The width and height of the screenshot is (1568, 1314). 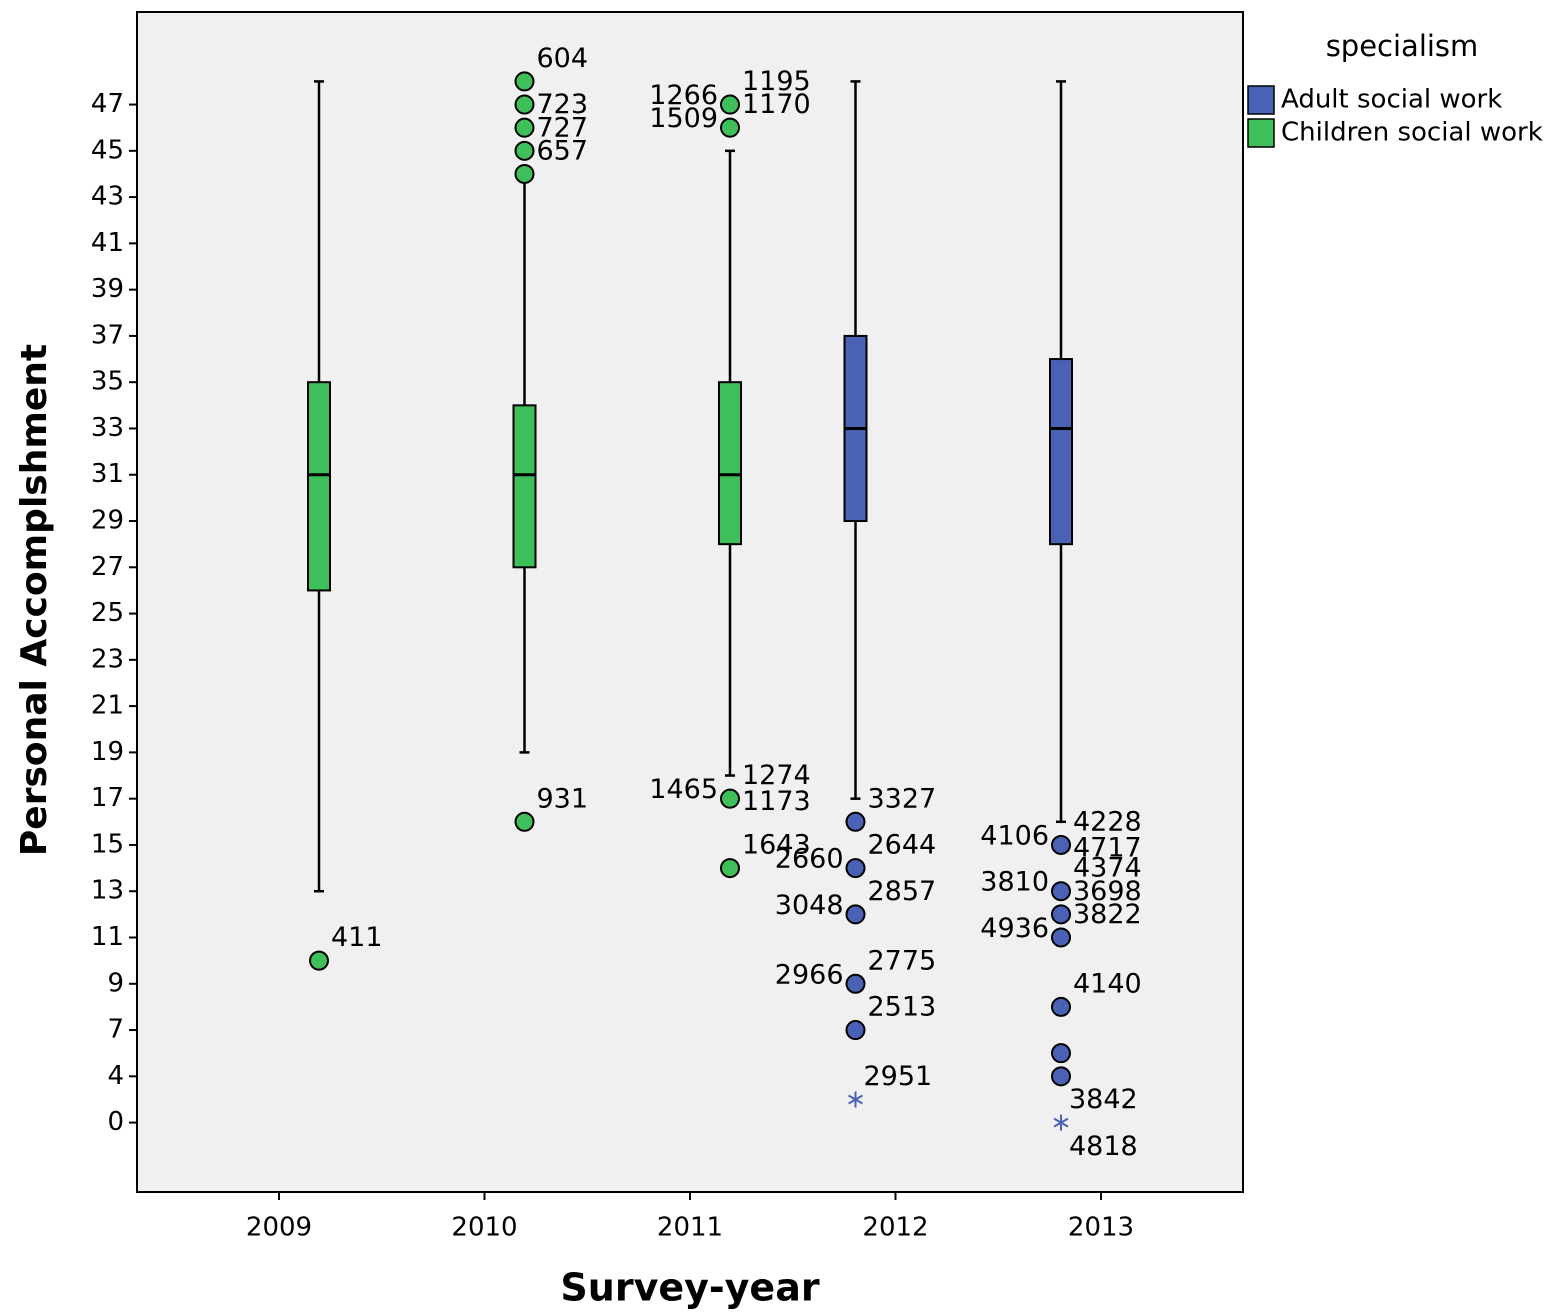 What do you see at coordinates (1014, 928) in the screenshot?
I see `outlier-label: 4936` at bounding box center [1014, 928].